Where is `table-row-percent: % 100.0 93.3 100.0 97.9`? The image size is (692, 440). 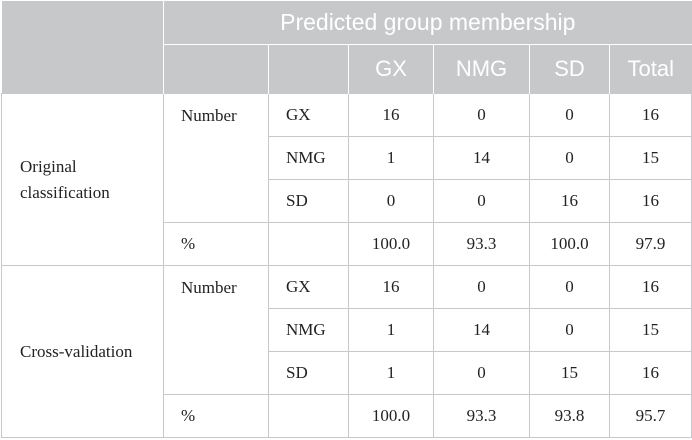
table-row-percent: % 100.0 93.3 100.0 97.9 is located at coordinates (347, 244).